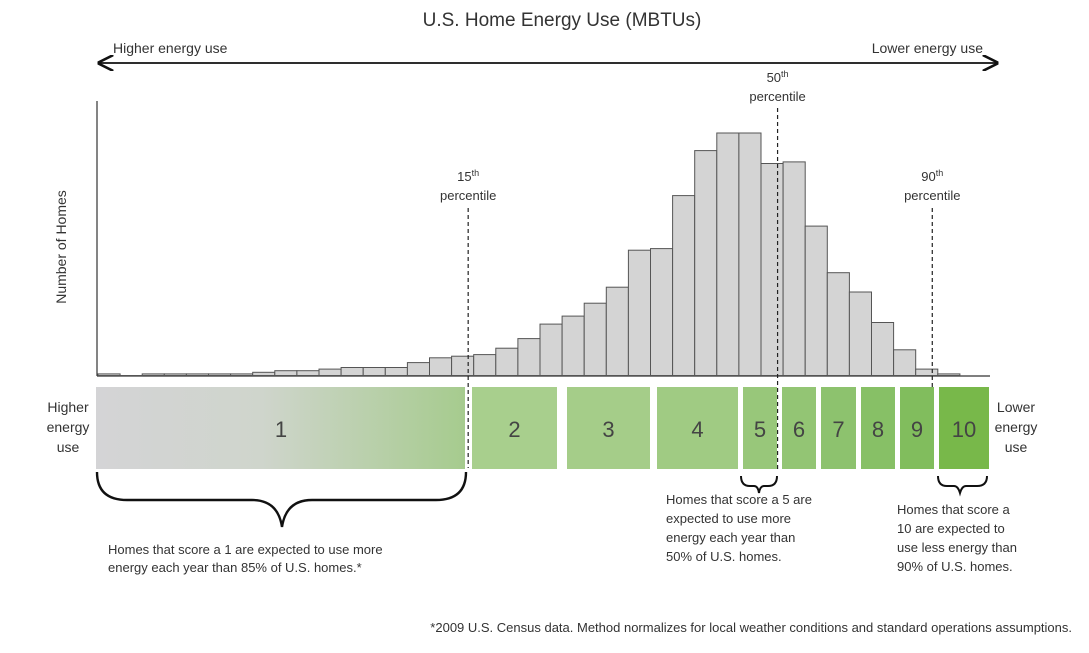 Image resolution: width=1089 pixels, height=653 pixels. I want to click on score-band-label: 5, so click(760, 429).